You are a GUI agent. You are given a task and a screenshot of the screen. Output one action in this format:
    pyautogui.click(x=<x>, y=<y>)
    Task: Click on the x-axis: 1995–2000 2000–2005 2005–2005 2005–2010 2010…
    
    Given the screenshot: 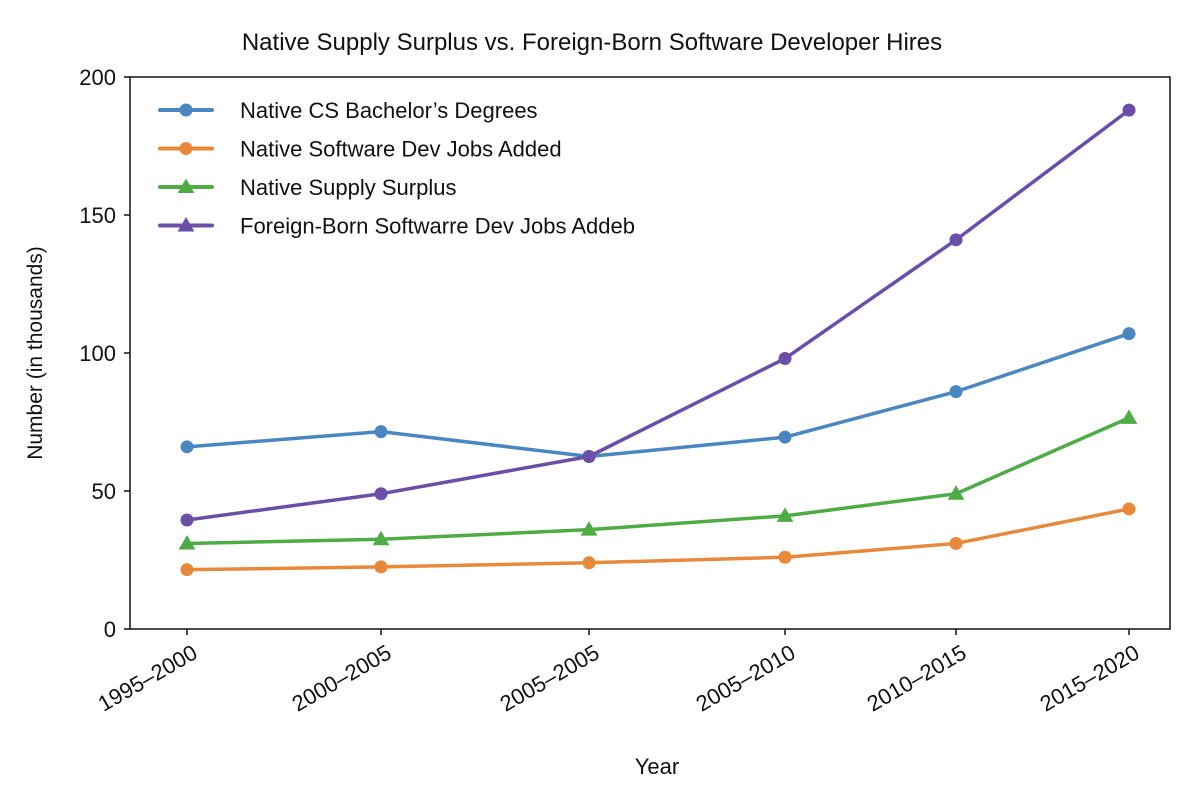 What is the action you would take?
    pyautogui.click(x=619, y=672)
    